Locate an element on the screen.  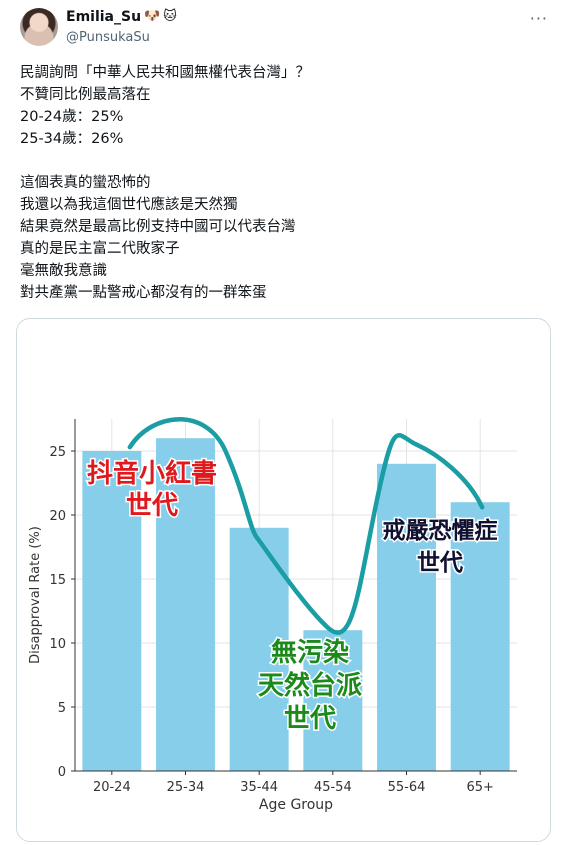
tweet-text-line is located at coordinates (280, 161).